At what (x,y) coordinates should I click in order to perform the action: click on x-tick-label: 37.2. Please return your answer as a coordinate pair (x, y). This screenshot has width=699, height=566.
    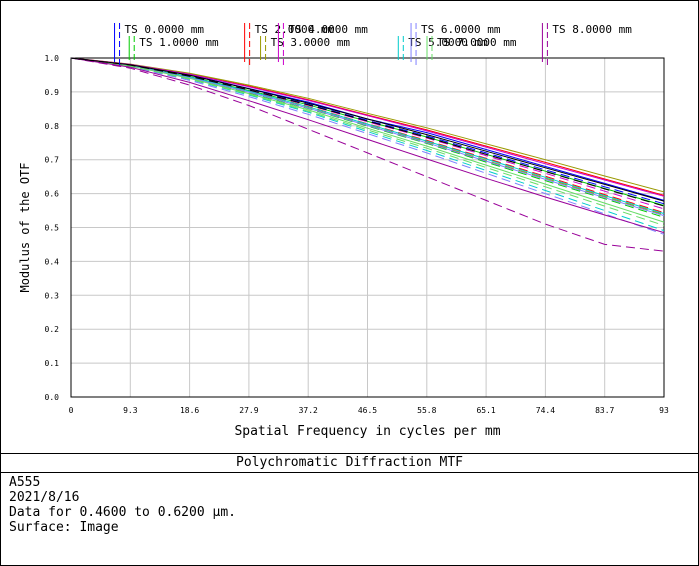
    Looking at the image, I should click on (308, 410).